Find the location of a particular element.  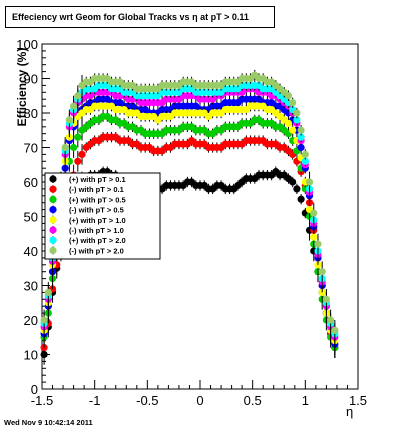

y-tick-label: 20 is located at coordinates (31, 320).